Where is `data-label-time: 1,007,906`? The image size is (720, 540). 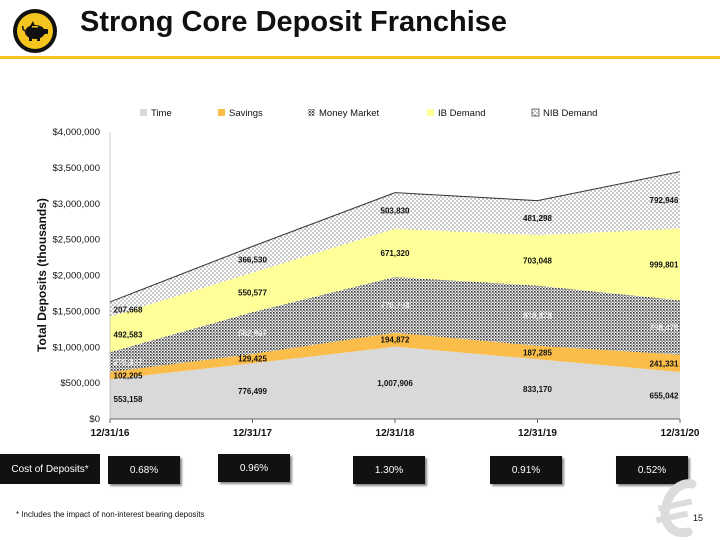 data-label-time: 1,007,906 is located at coordinates (395, 383).